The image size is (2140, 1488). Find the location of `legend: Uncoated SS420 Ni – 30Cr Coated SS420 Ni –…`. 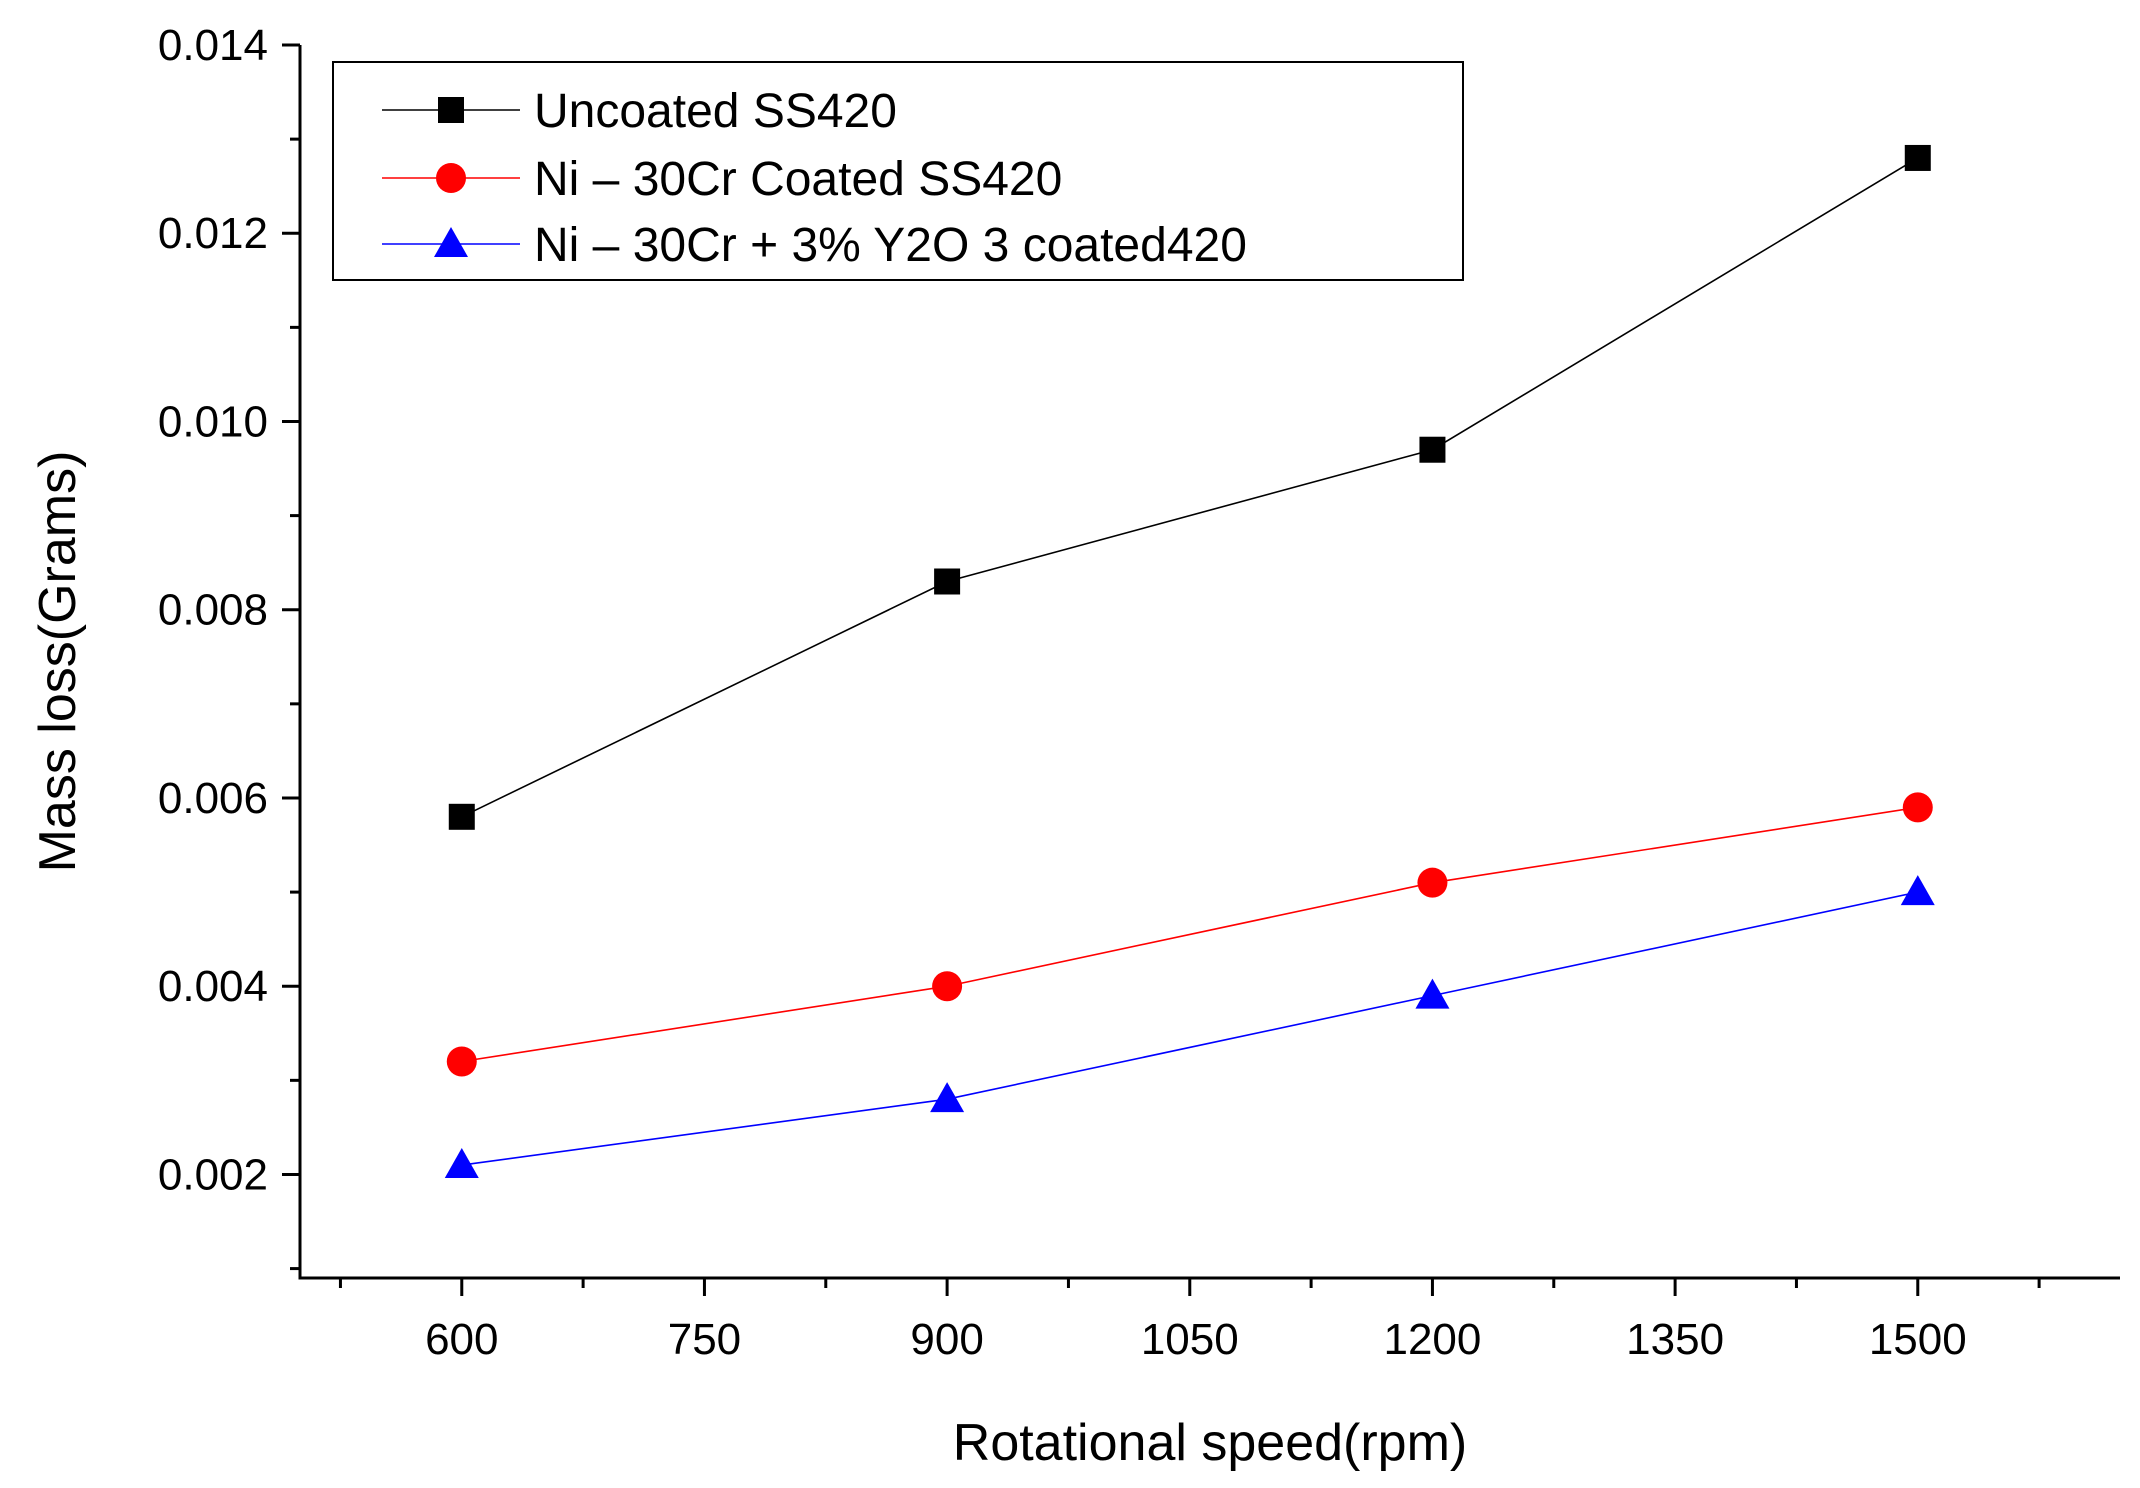

legend: Uncoated SS420 Ni – 30Cr Coated SS420 Ni –… is located at coordinates (898, 171).